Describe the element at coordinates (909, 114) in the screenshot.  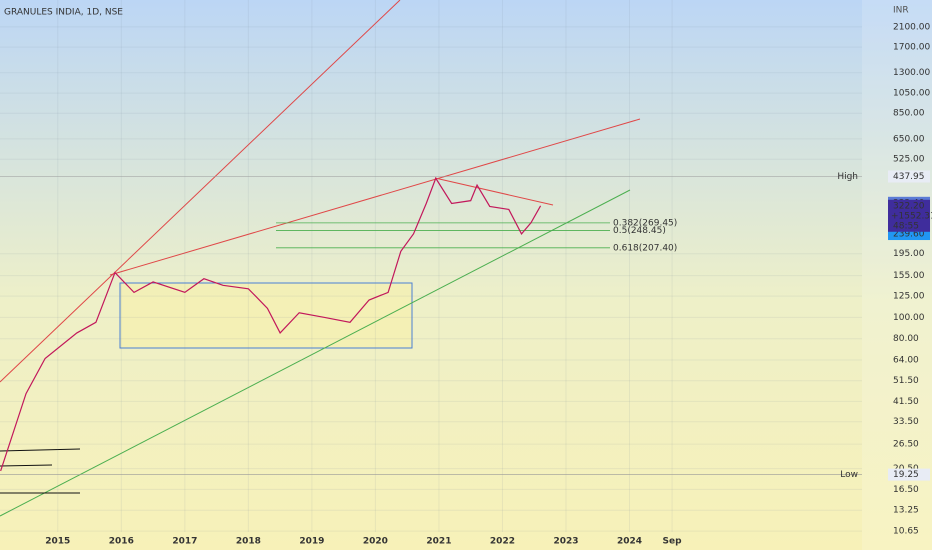
I see `y-tick-label: 850.00` at that location.